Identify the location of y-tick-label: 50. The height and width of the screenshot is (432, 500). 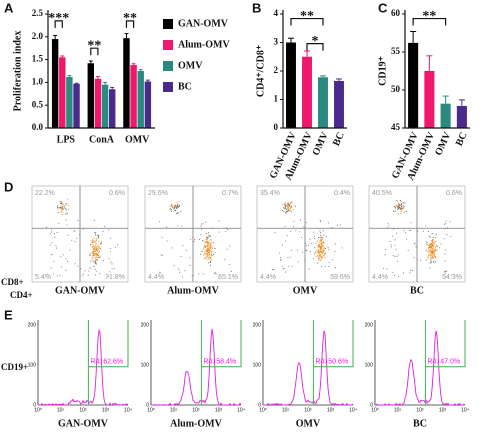
(396, 89).